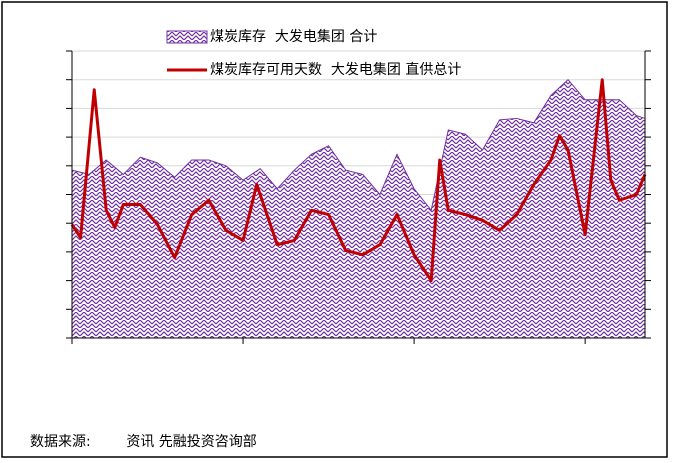  Describe the element at coordinates (293, 36) in the screenshot. I see `legend-label: 煤炭库存 大发电集团 合计` at that location.